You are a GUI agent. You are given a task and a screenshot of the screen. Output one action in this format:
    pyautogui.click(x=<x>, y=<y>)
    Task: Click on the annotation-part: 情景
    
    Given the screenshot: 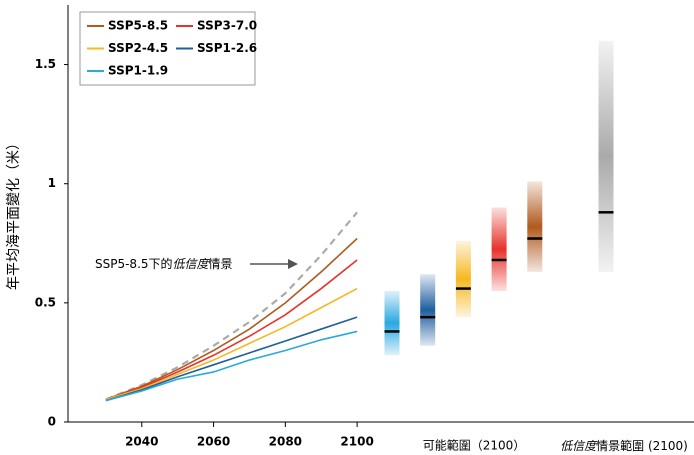 What is the action you would take?
    pyautogui.click(x=221, y=264)
    